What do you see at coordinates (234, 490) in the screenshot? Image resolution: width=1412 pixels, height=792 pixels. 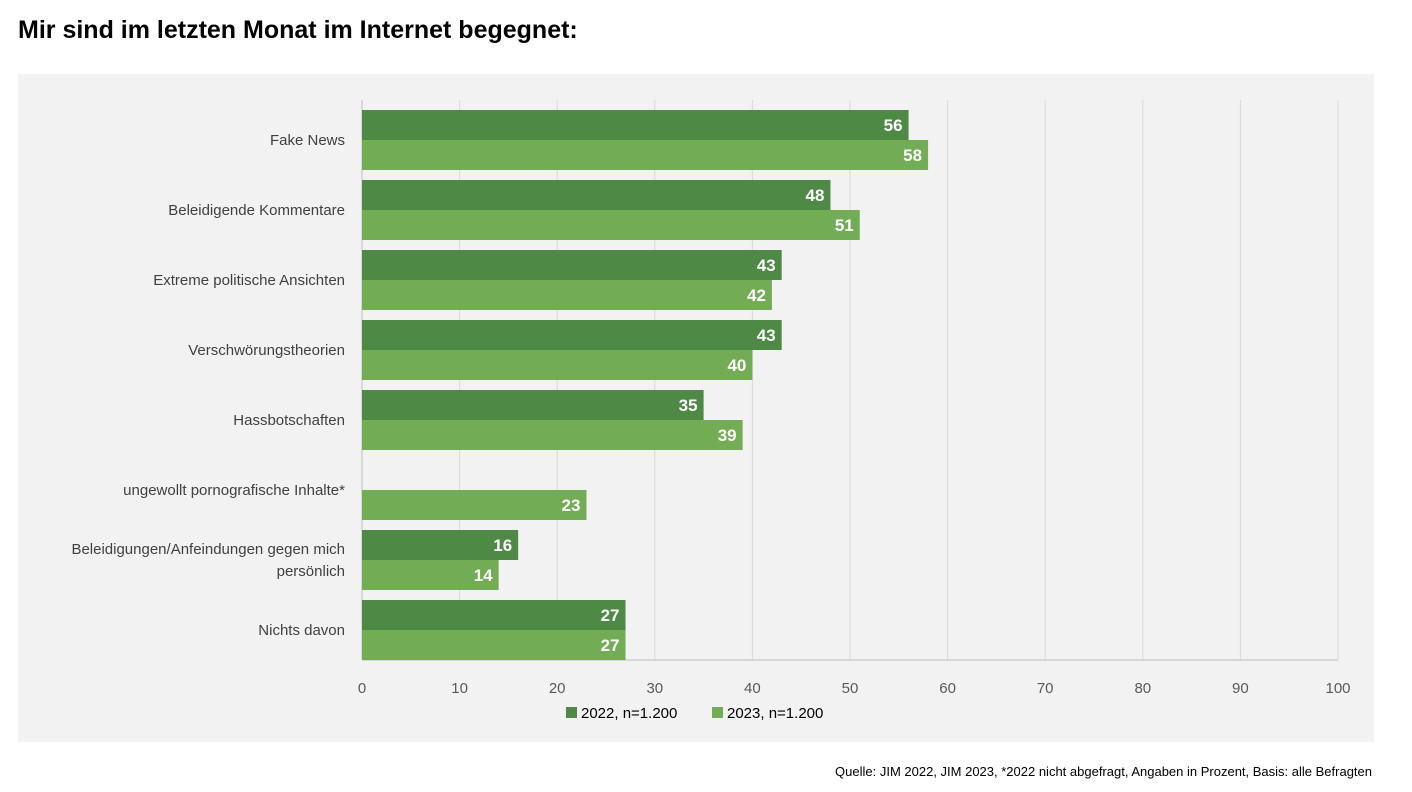 I see `category-label: ungewollt pornografische Inhalte*` at bounding box center [234, 490].